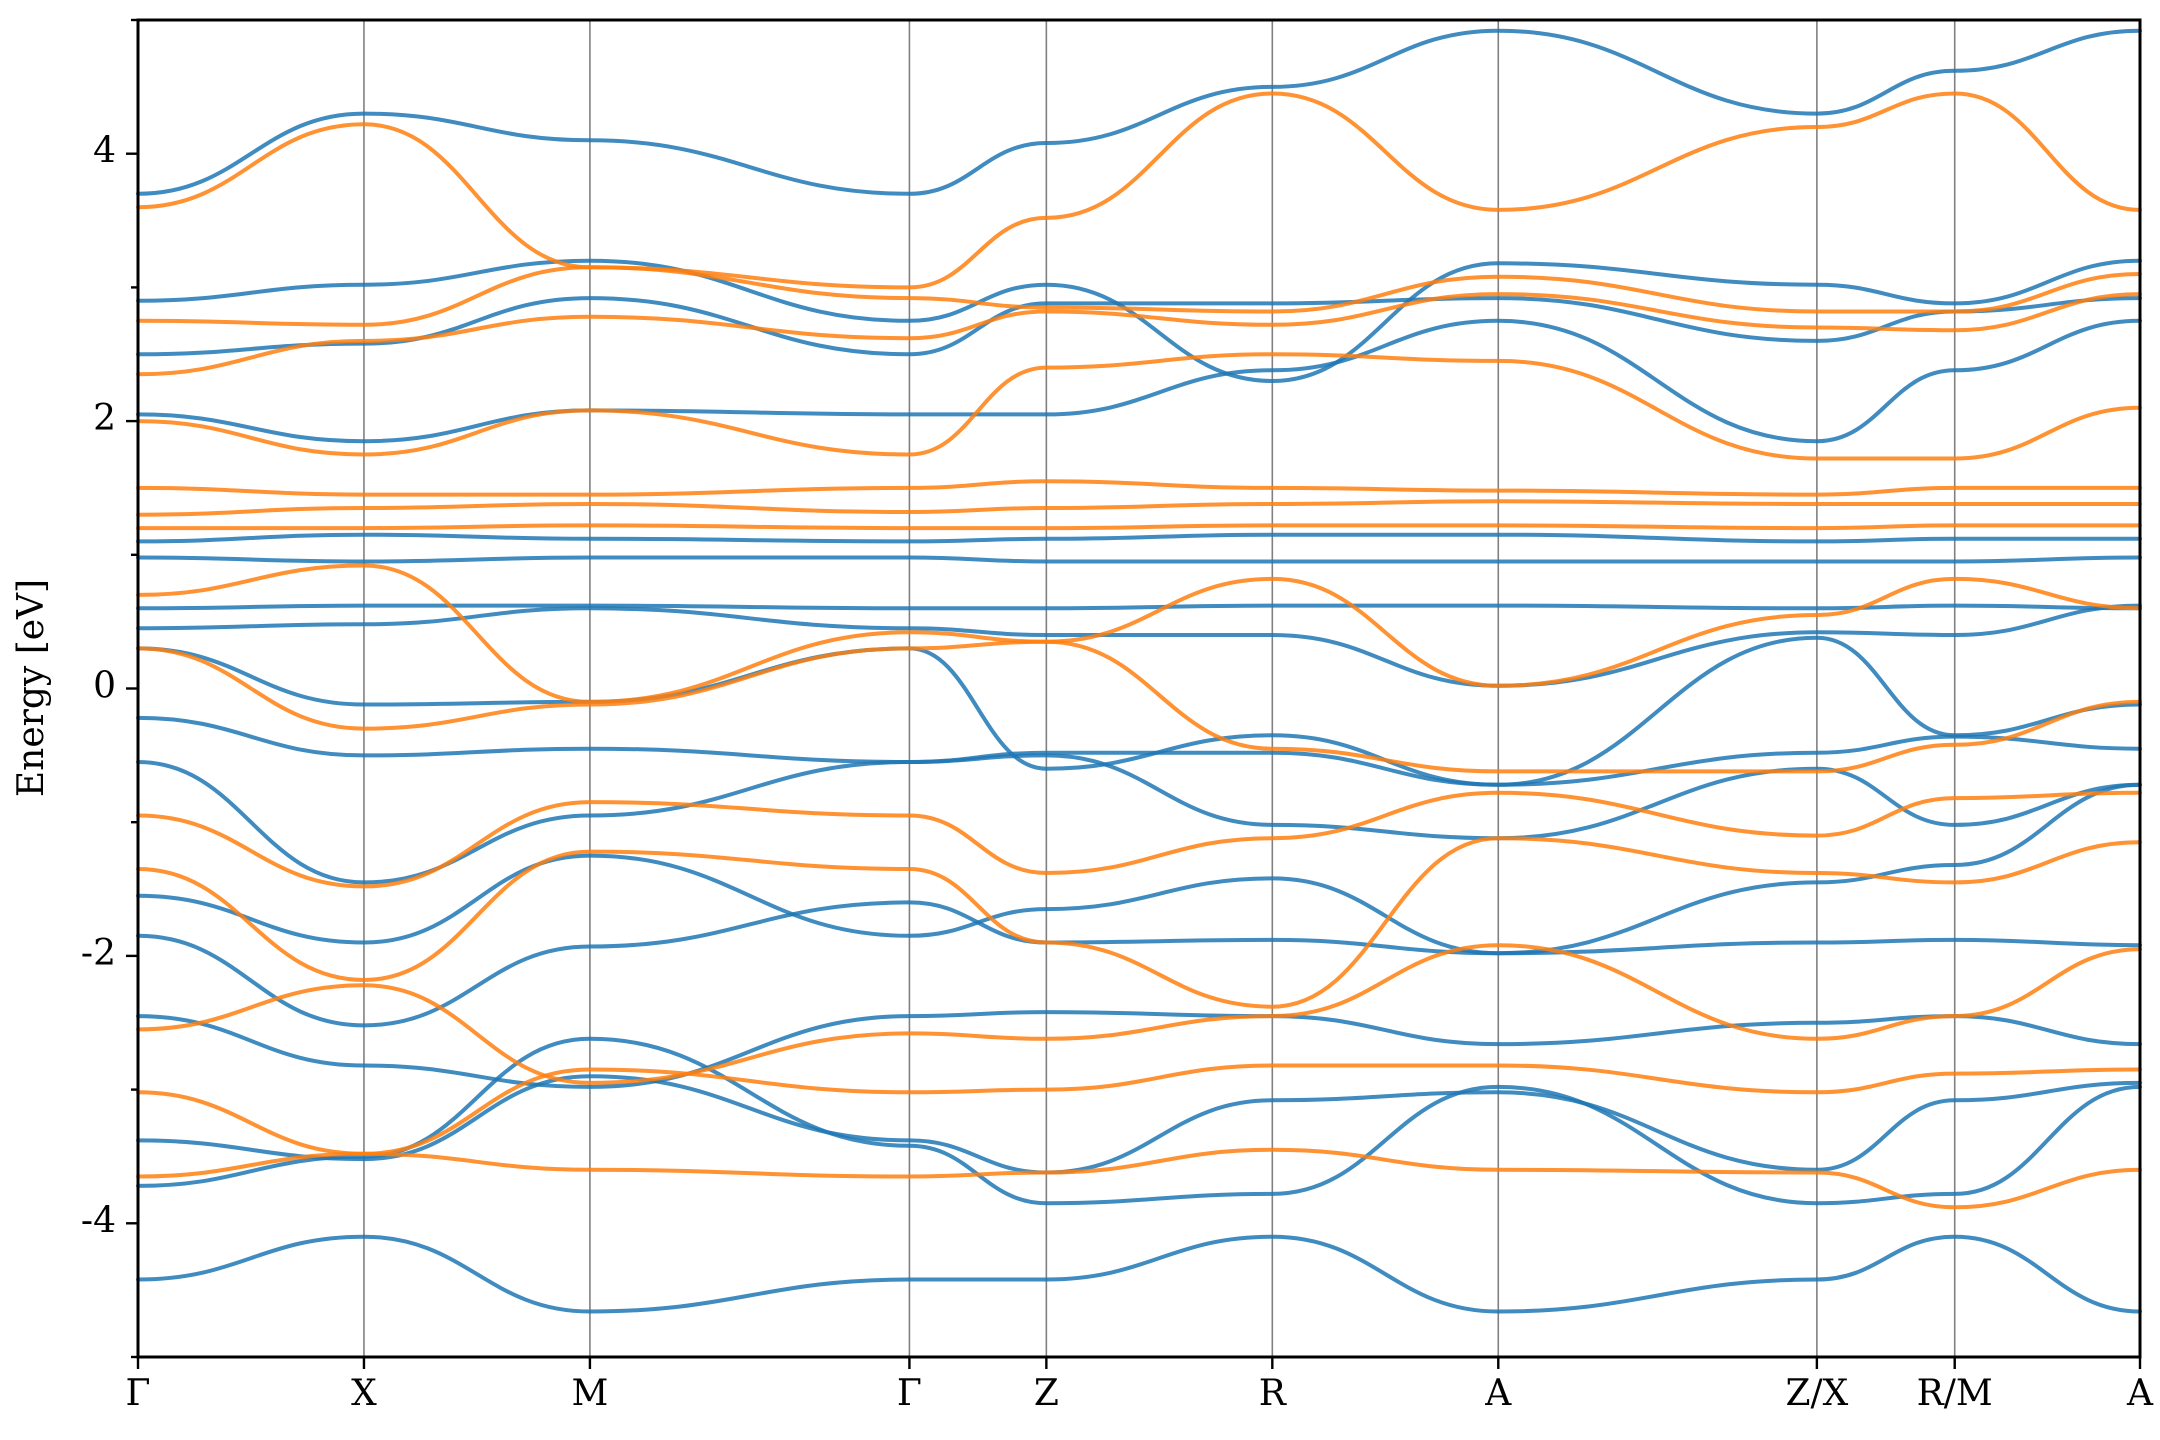 The width and height of the screenshot is (2160, 1440). I want to click on x-tick-label: M, so click(589, 1393).